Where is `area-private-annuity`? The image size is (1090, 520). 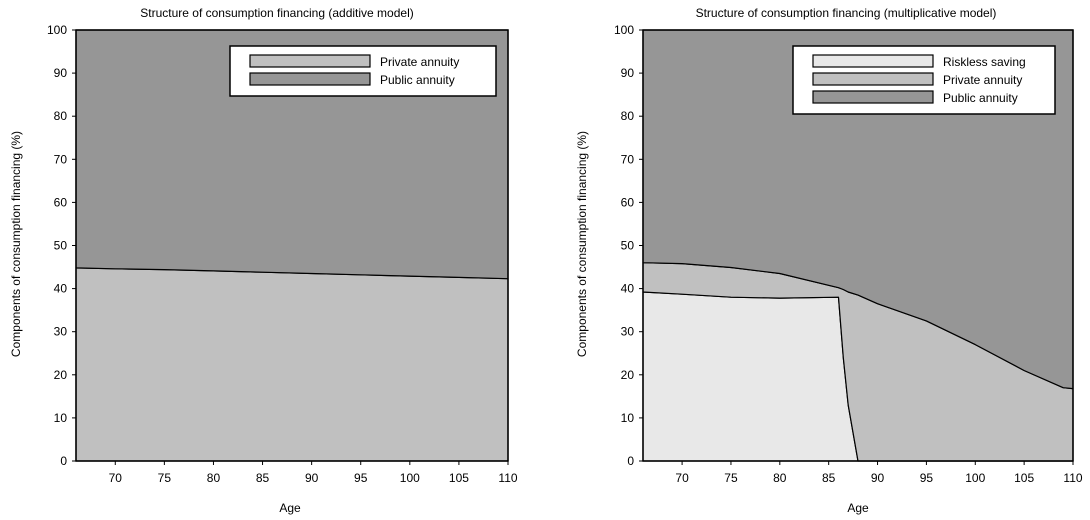
area-private-annuity is located at coordinates (292, 364).